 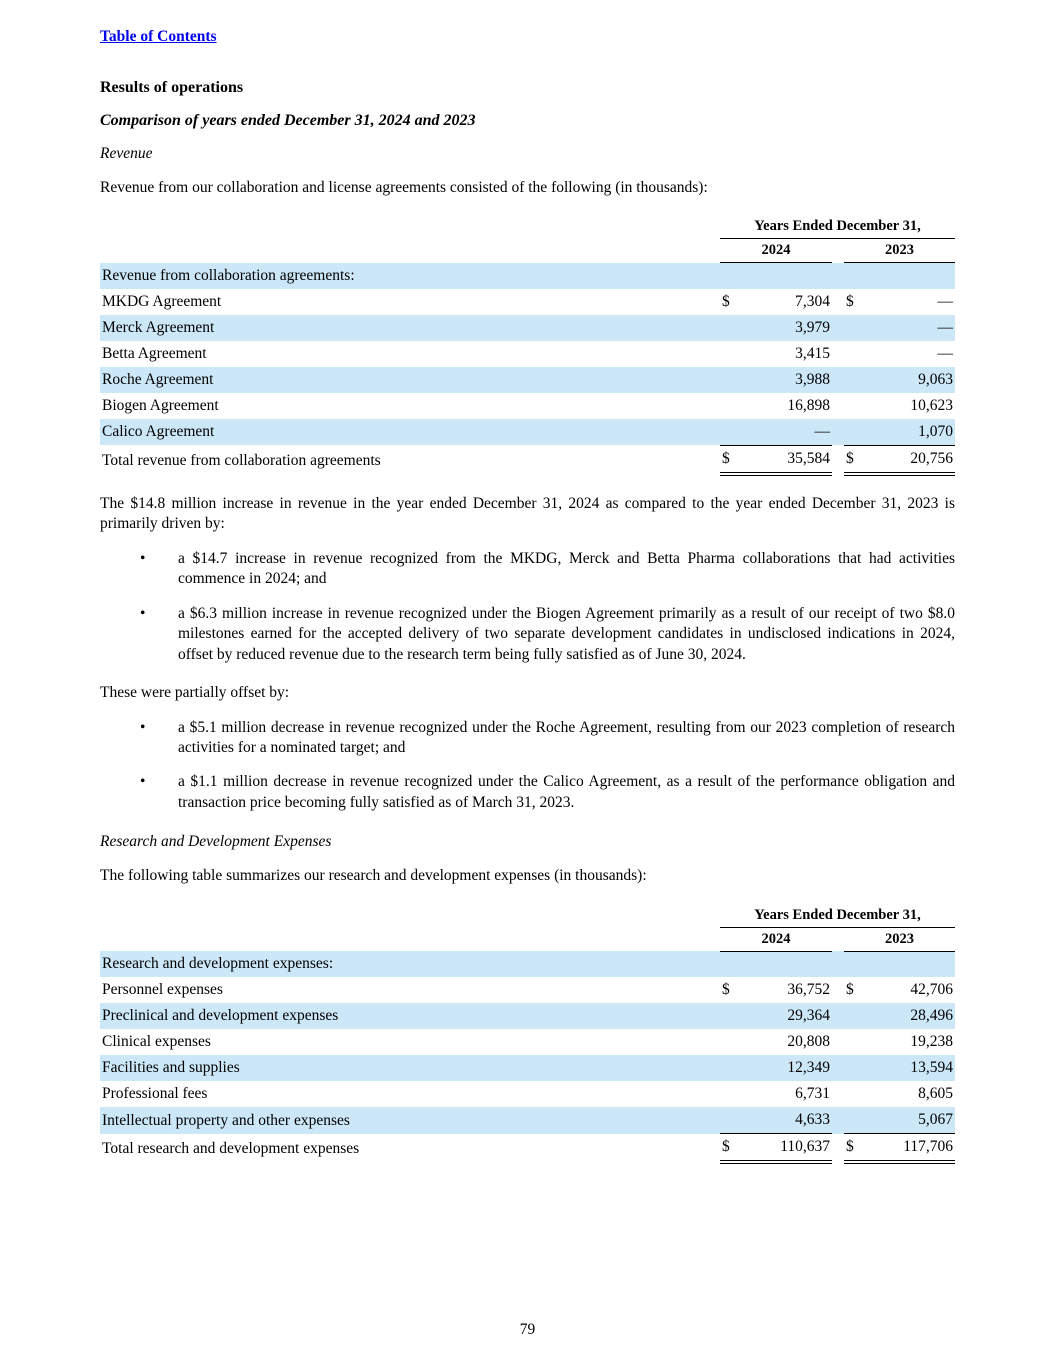 What do you see at coordinates (527, 432) in the screenshot?
I see `table-row: Calico Agreement — 1,070` at bounding box center [527, 432].